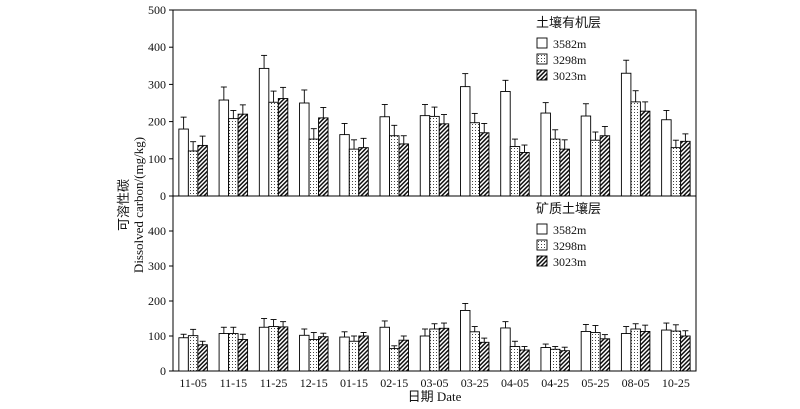 Image resolution: width=800 pixels, height=409 pixels. I want to click on y-tick-label: 500, so click(157, 10).